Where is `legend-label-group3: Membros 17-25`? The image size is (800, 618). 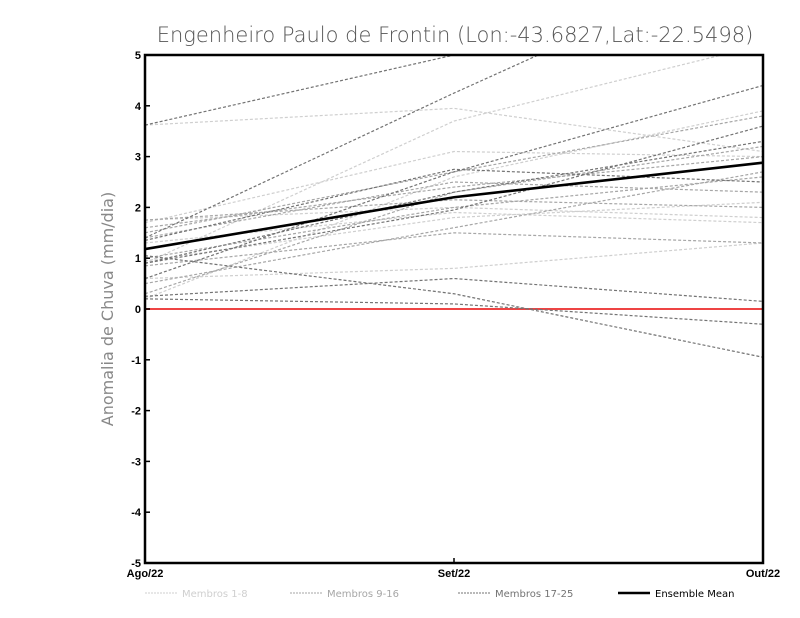 legend-label-group3: Membros 17-25 is located at coordinates (534, 594).